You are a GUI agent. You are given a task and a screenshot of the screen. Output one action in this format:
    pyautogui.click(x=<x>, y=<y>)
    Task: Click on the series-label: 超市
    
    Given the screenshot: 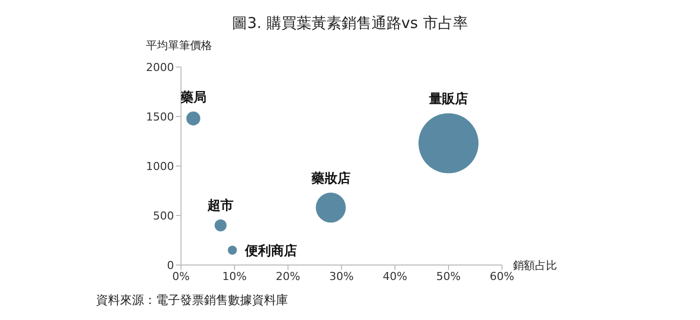 What is the action you would take?
    pyautogui.click(x=220, y=205)
    